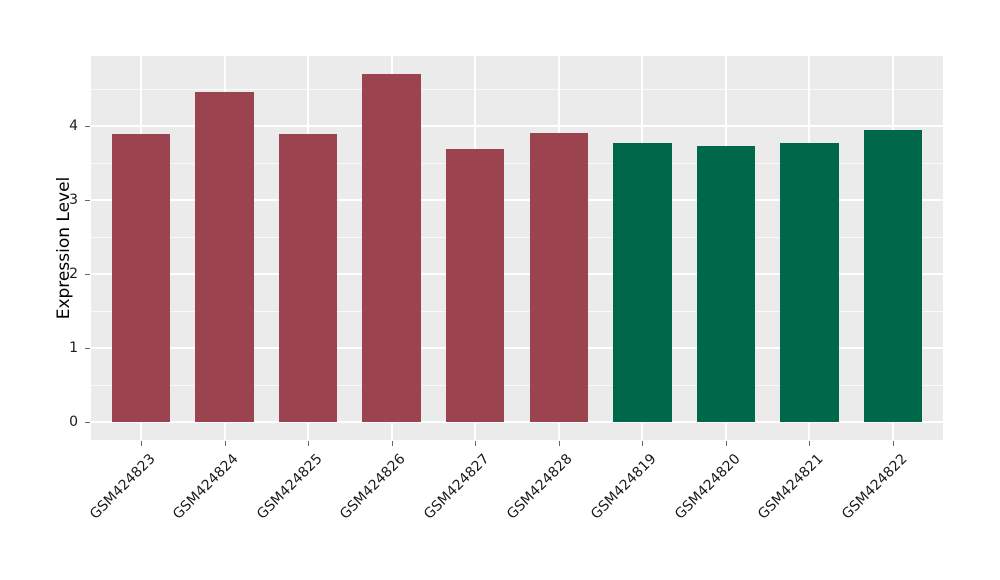 The image size is (1000, 580). What do you see at coordinates (726, 284) in the screenshot?
I see `bar-GSM424820` at bounding box center [726, 284].